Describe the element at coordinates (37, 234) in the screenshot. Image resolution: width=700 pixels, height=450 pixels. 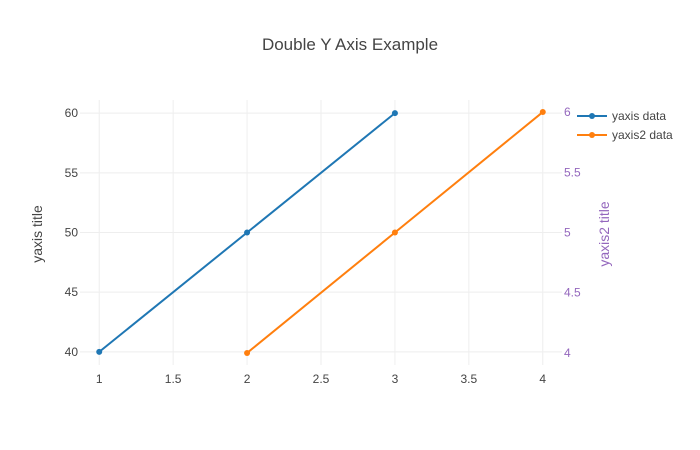
I see `y-axis-title: yaxis title` at that location.